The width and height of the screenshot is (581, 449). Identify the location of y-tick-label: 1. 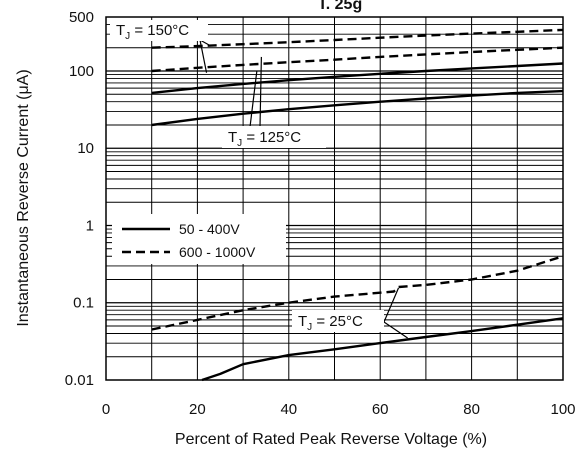
(90, 225).